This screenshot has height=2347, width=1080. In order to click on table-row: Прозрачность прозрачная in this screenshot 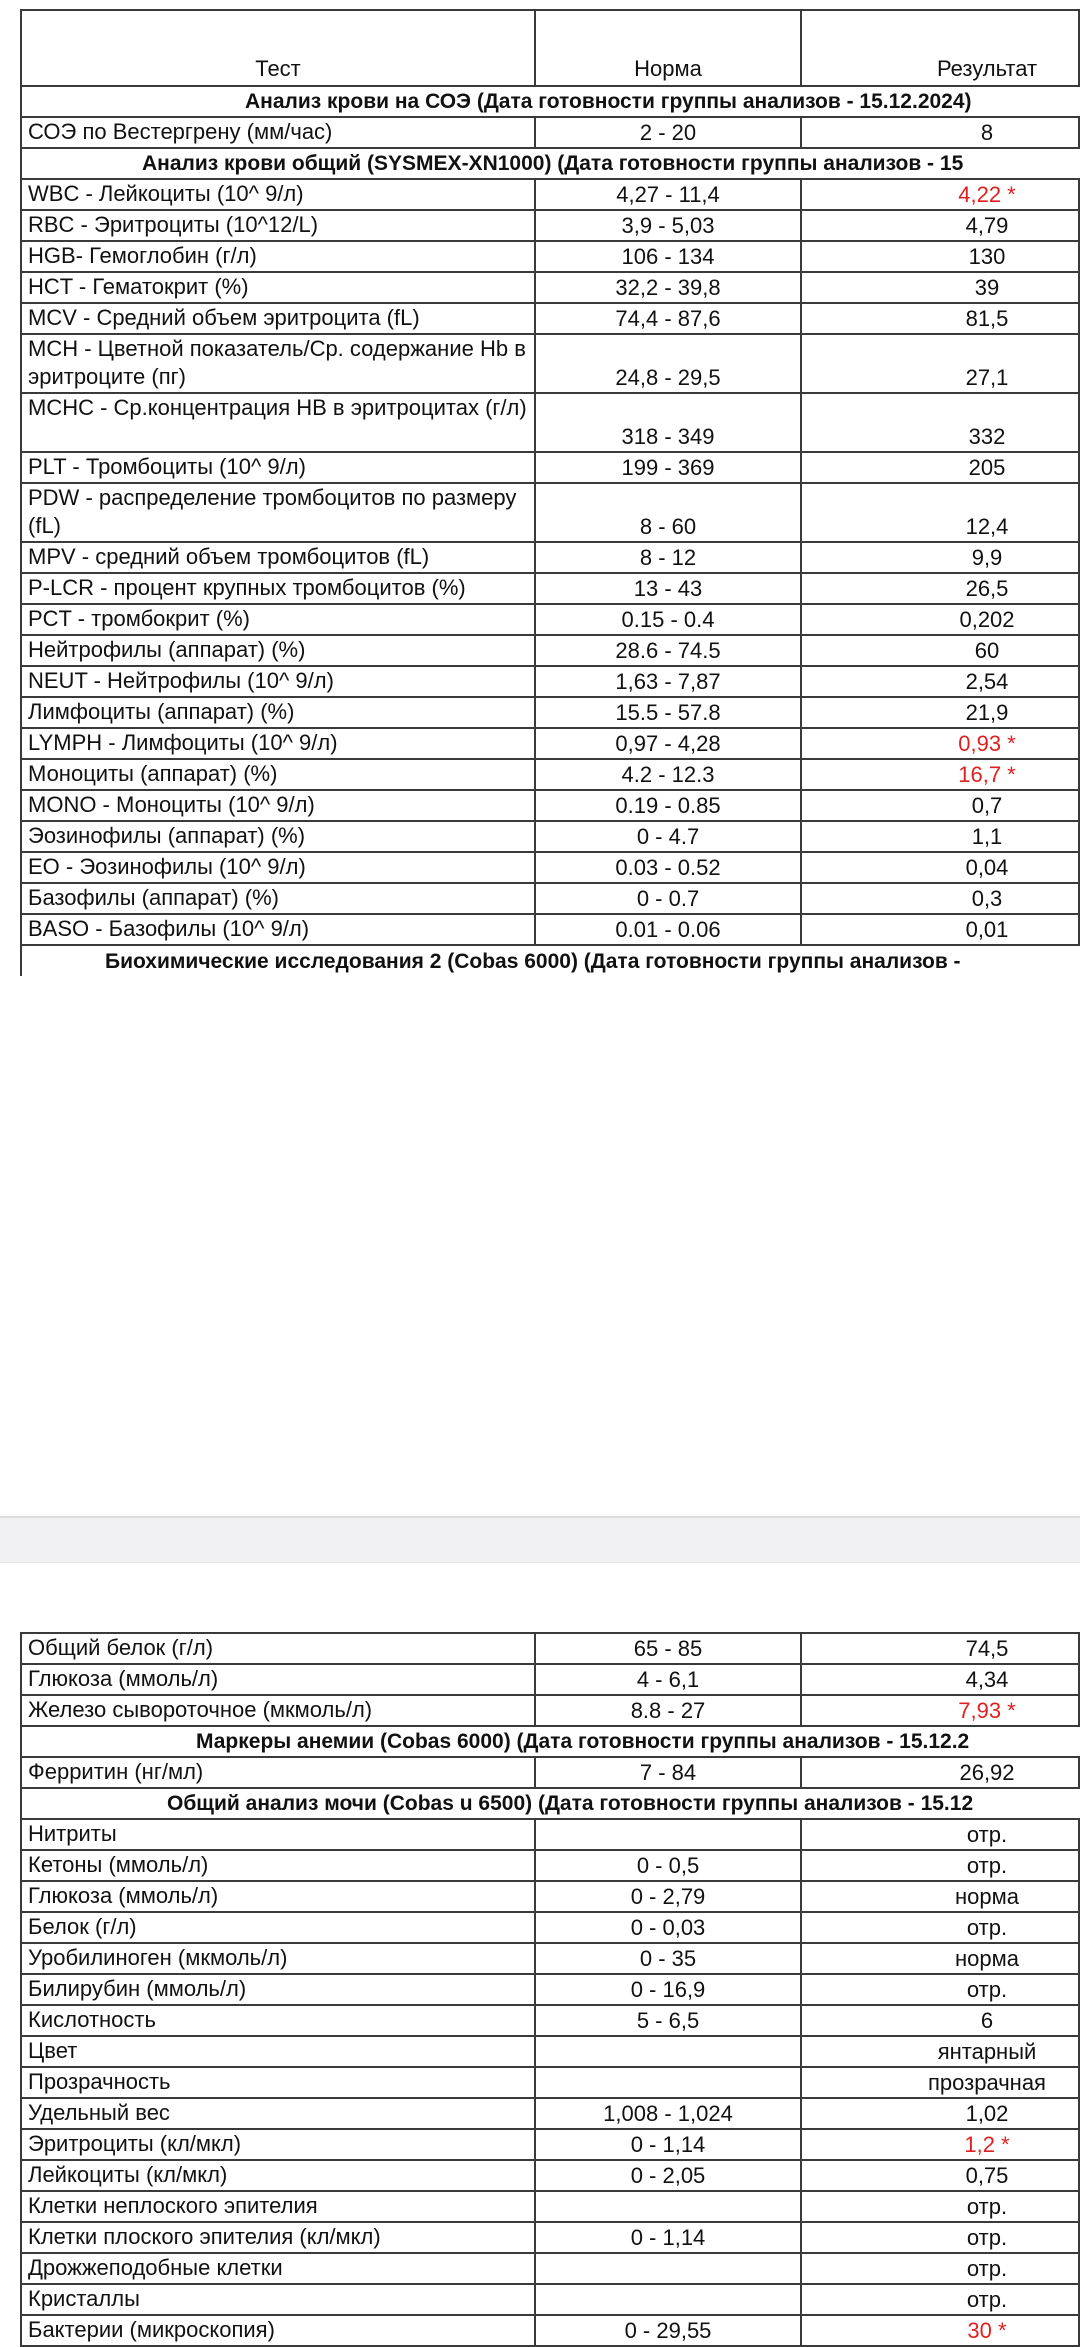, I will do `click(550, 2082)`.